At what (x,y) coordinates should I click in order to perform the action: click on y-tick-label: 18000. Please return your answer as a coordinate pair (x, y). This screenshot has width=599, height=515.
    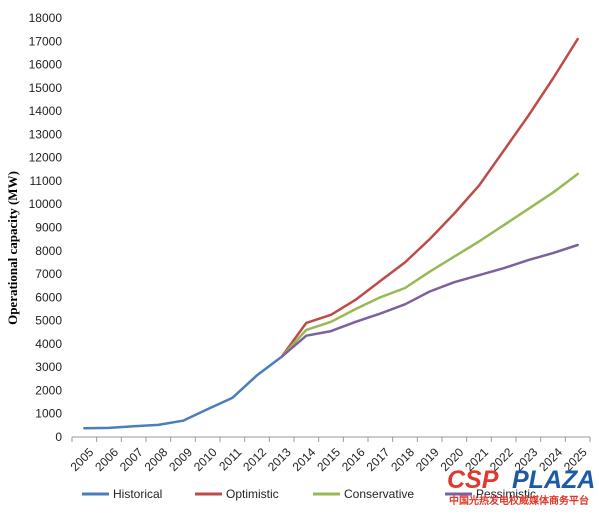
    Looking at the image, I should click on (46, 18).